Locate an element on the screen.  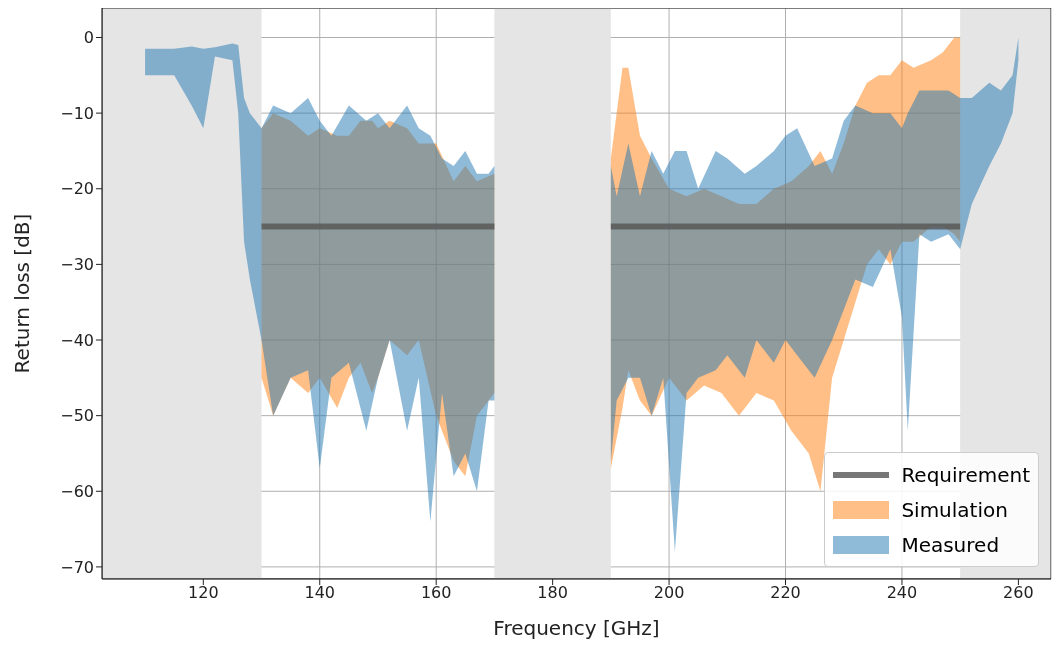
legend-label: Requirement is located at coordinates (965, 474).